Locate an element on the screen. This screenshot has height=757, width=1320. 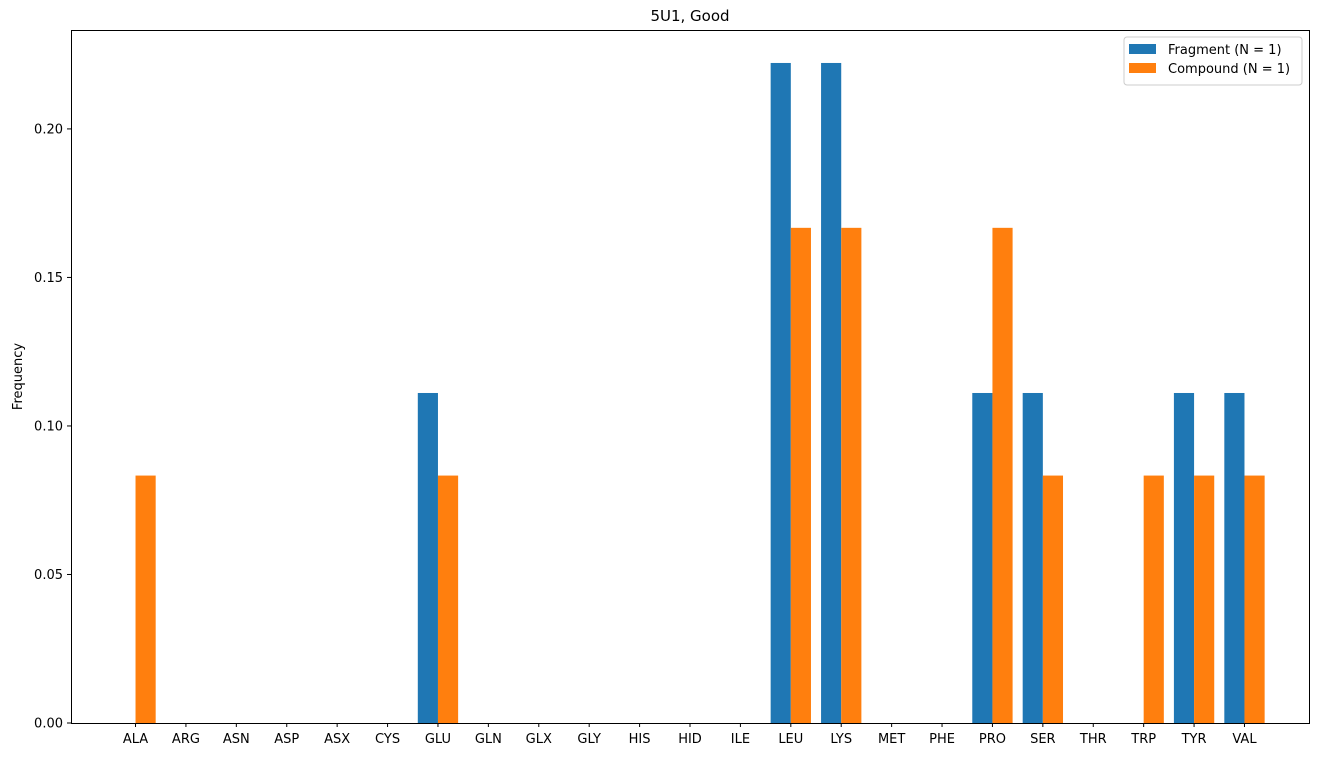
y-tick-label: 0.10 is located at coordinates (48, 426).